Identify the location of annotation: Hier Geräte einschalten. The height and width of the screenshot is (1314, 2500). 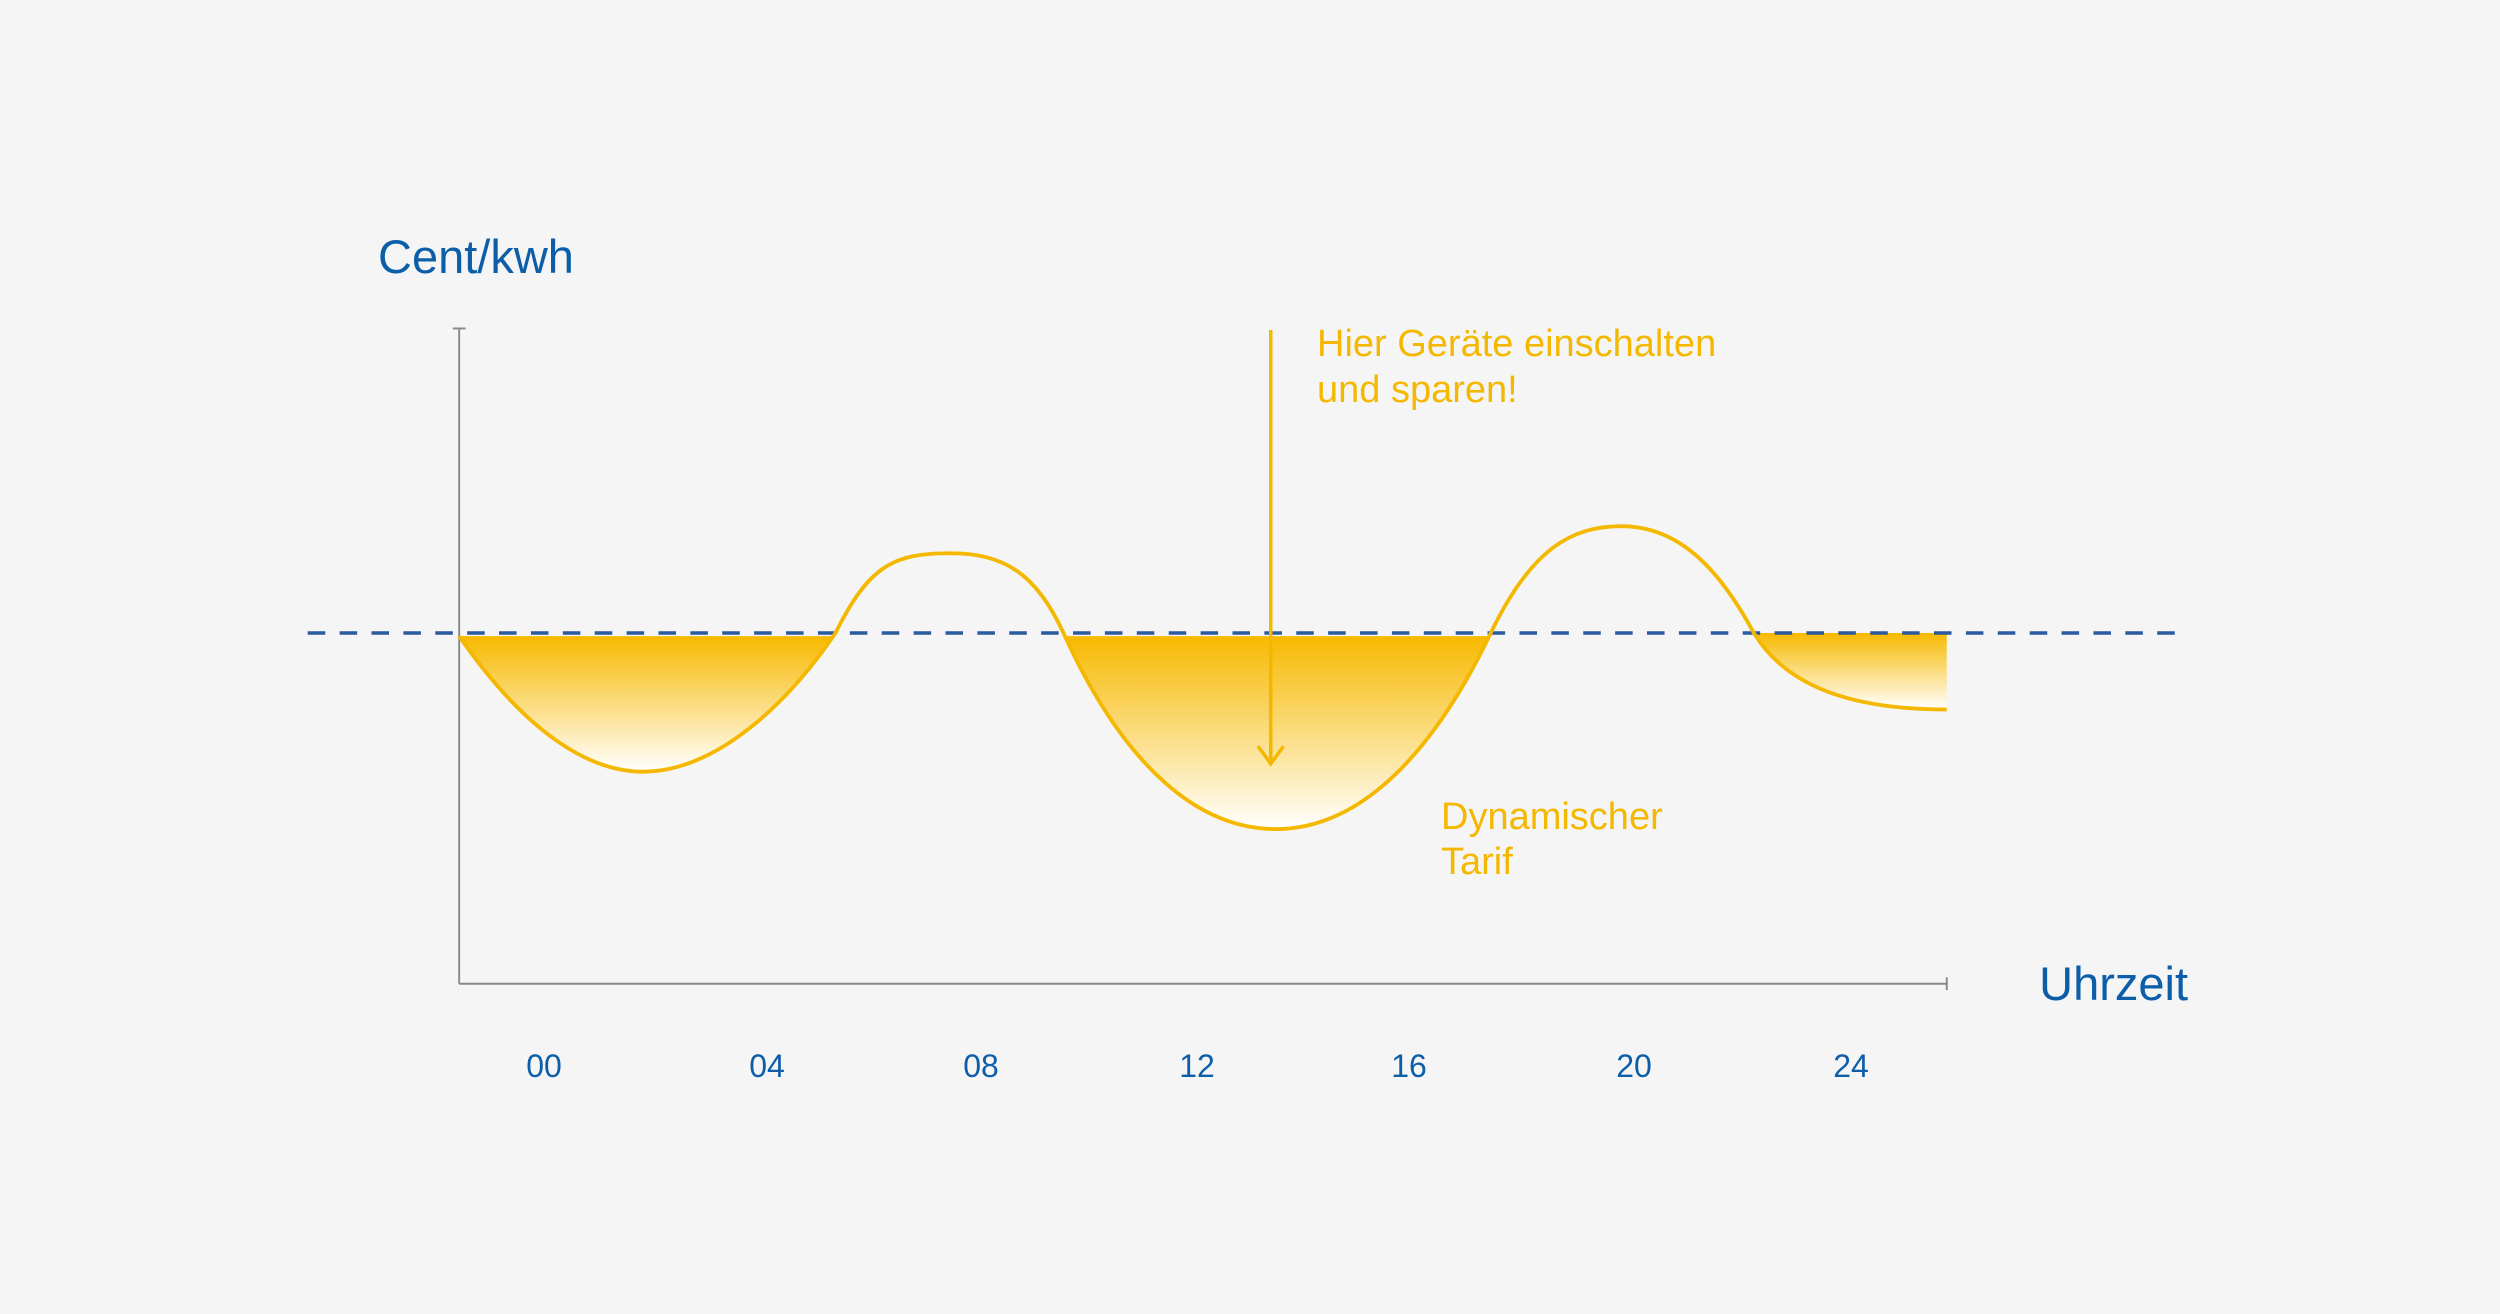
(1516, 344).